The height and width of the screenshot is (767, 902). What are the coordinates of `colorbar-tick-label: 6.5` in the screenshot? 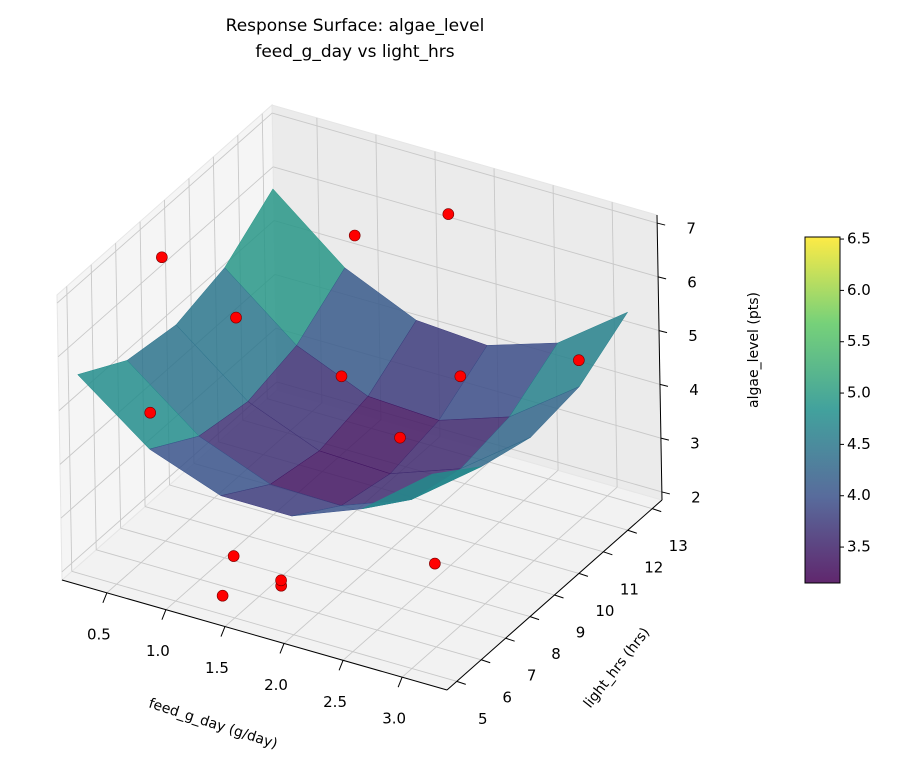 It's located at (859, 239).